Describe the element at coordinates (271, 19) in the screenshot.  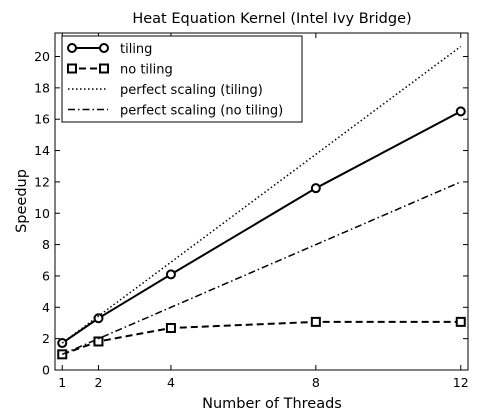
I see `chart-title: Heat Equation Kernel (Intel Ivy Bridge)` at that location.